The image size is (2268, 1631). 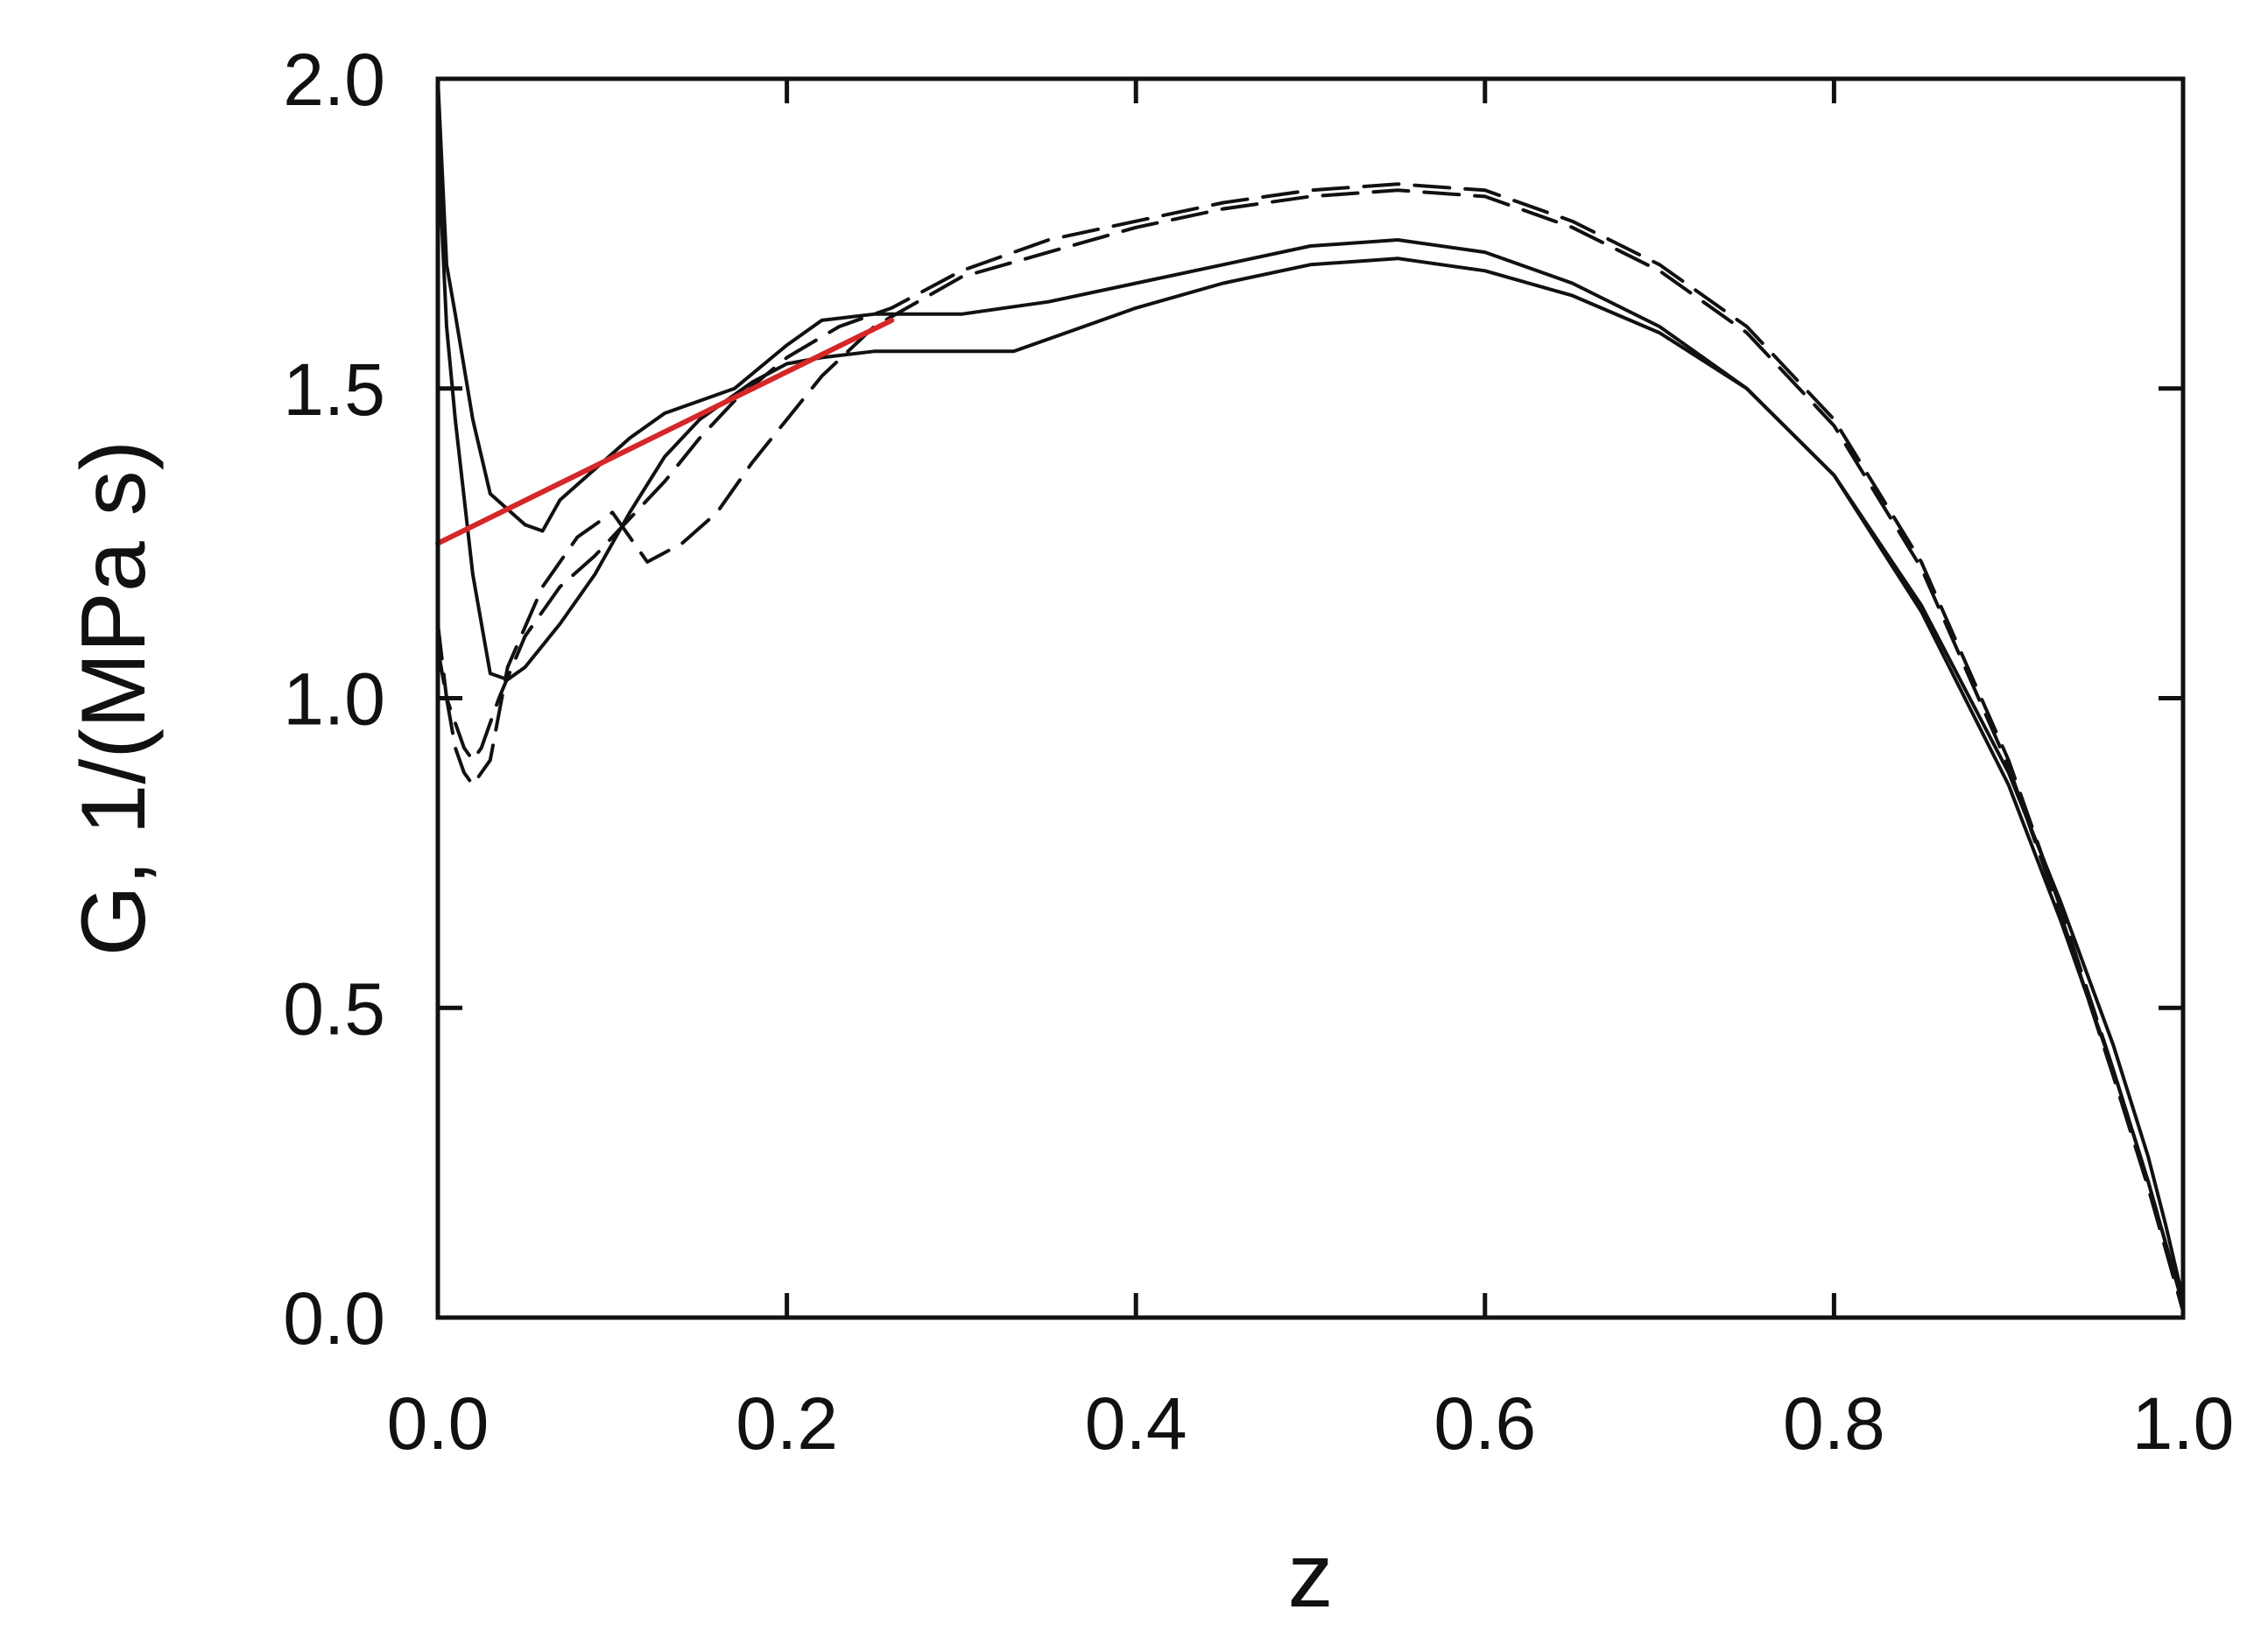 I want to click on y-tick-label: 1.5, so click(x=334, y=389).